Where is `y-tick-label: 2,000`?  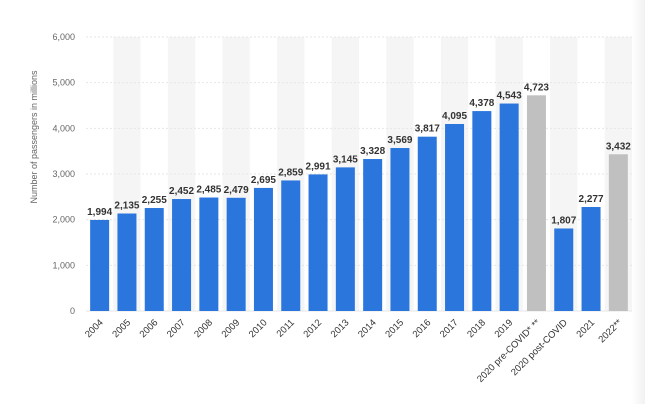
y-tick-label: 2,000 is located at coordinates (63, 220).